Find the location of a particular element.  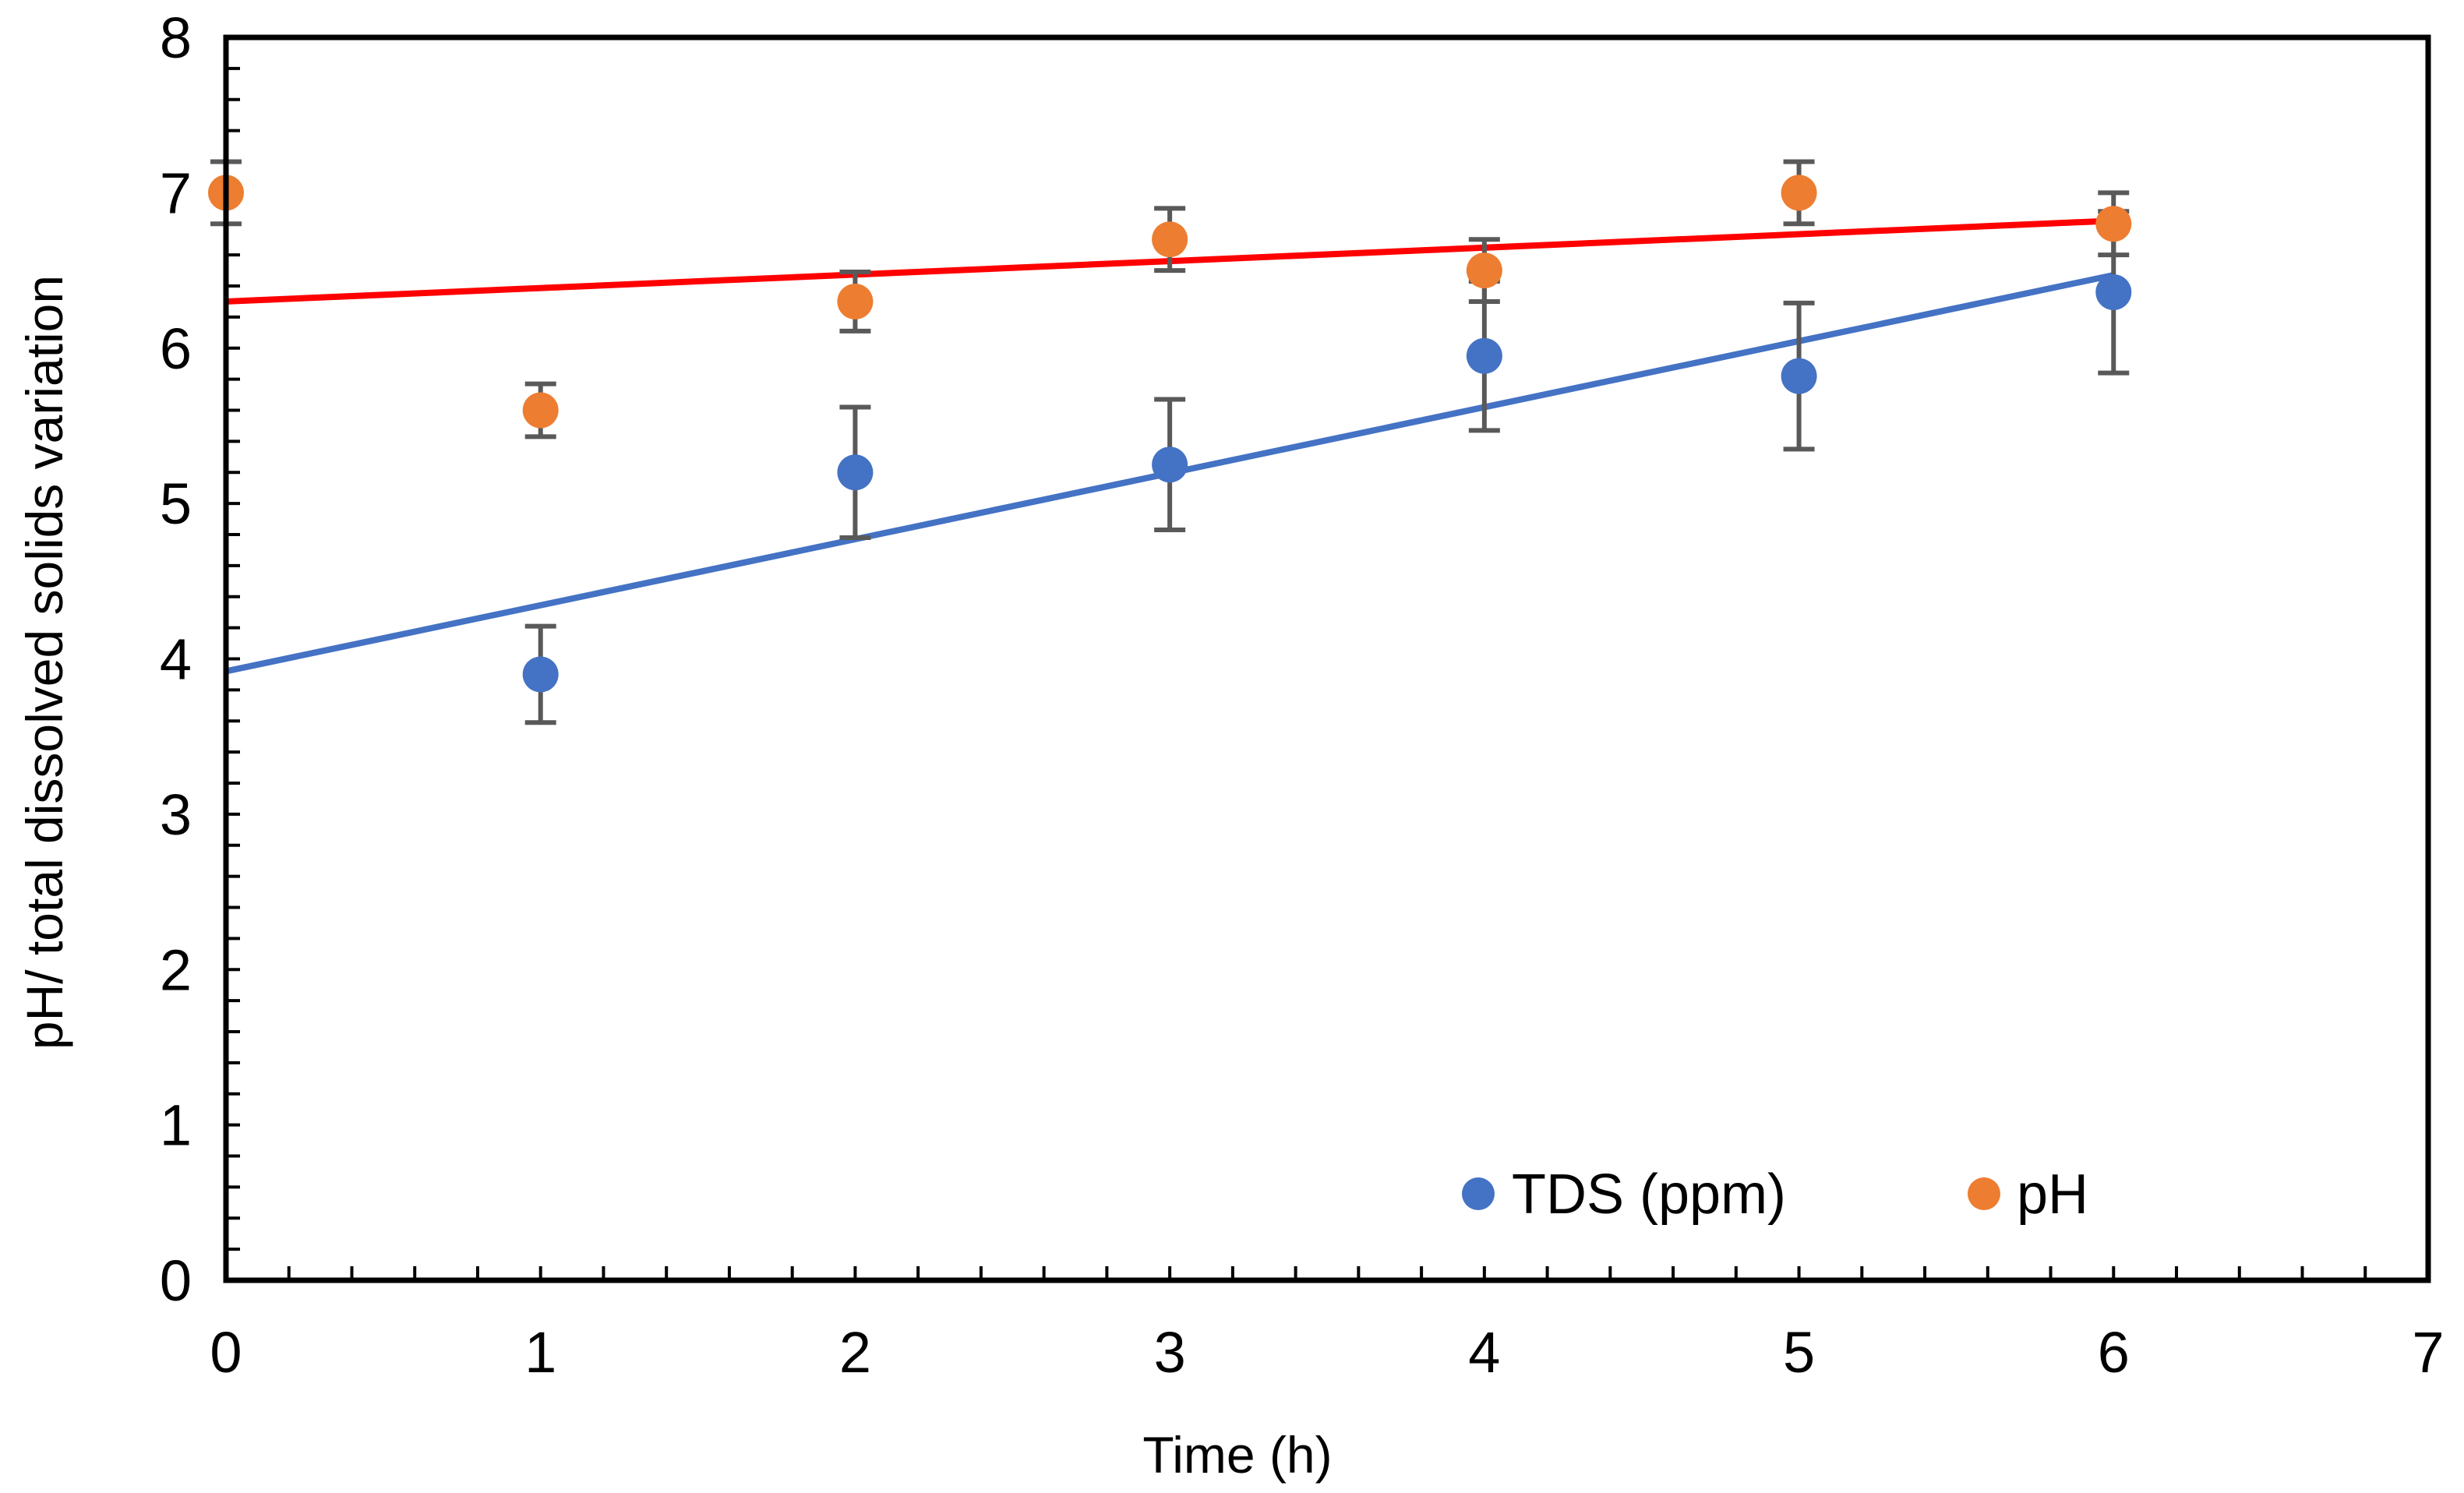

y-tick-label: 0 is located at coordinates (176, 1280).